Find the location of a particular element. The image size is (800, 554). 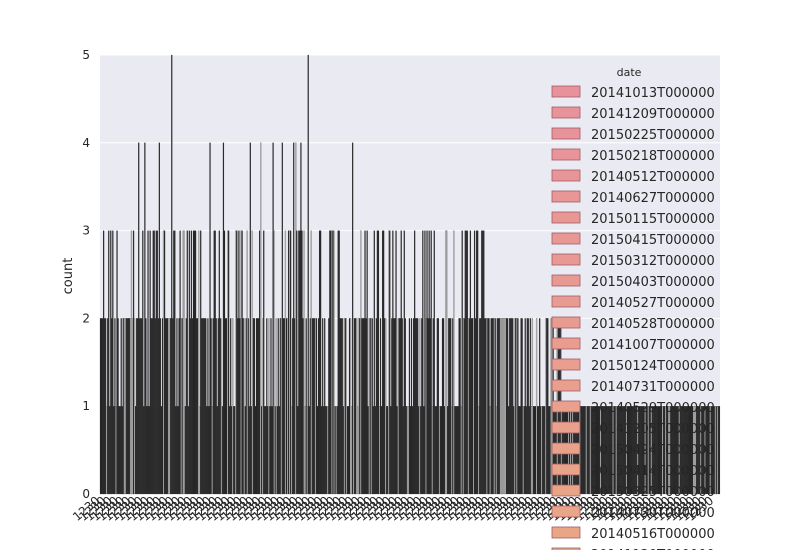

legend-title: date is located at coordinates (629, 72).